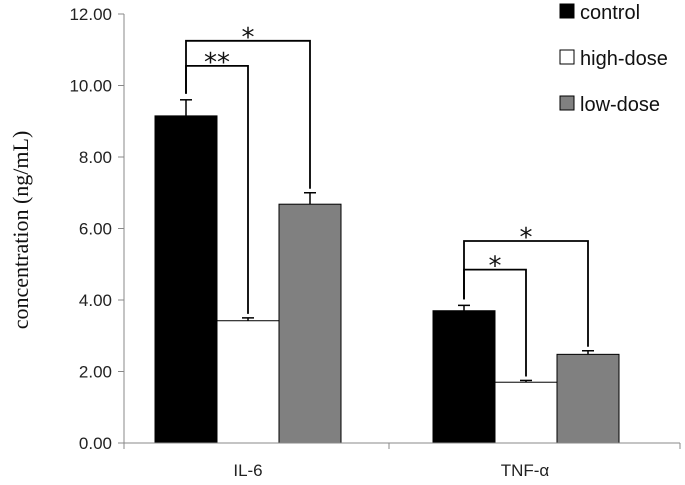 Image resolution: width=685 pixels, height=485 pixels. What do you see at coordinates (567, 103) in the screenshot?
I see `legend-swatch-low-dose` at bounding box center [567, 103].